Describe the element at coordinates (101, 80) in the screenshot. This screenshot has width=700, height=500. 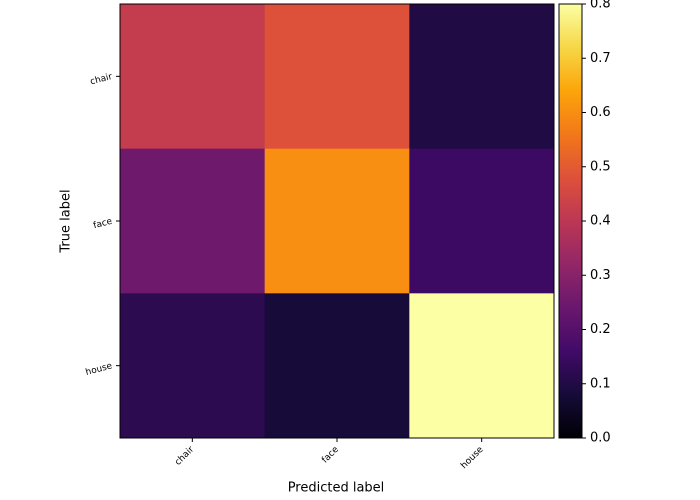
I see `y-tick-label: chair` at that location.